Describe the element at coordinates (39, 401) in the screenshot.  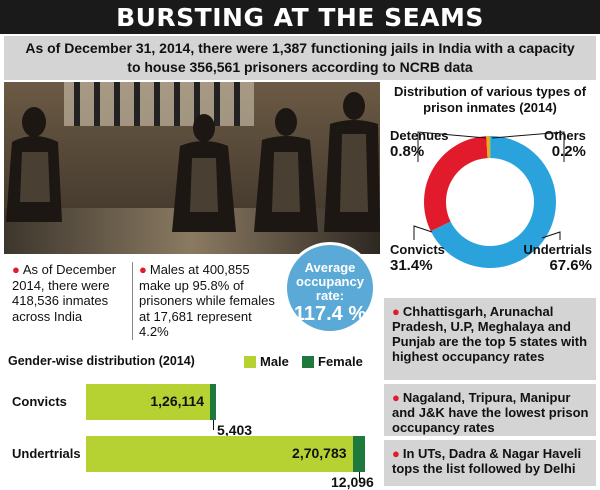
I see `bar-category-label: Convicts` at that location.